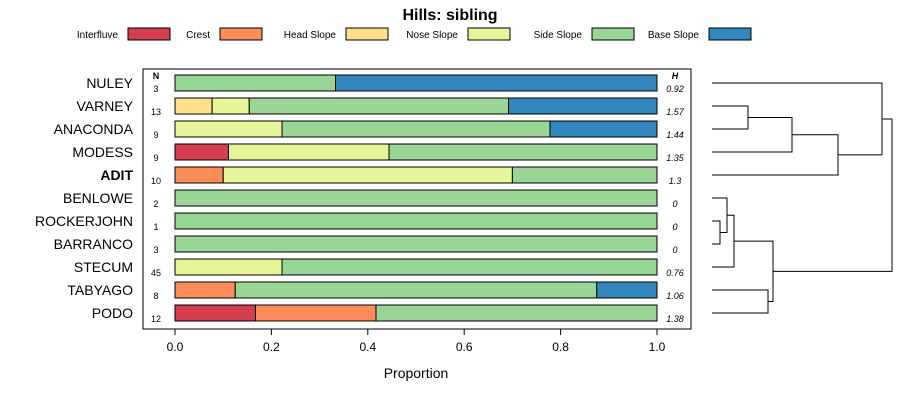 This screenshot has width=900, height=400. I want to click on bar-rockerjohn-side-slope, so click(416, 221).